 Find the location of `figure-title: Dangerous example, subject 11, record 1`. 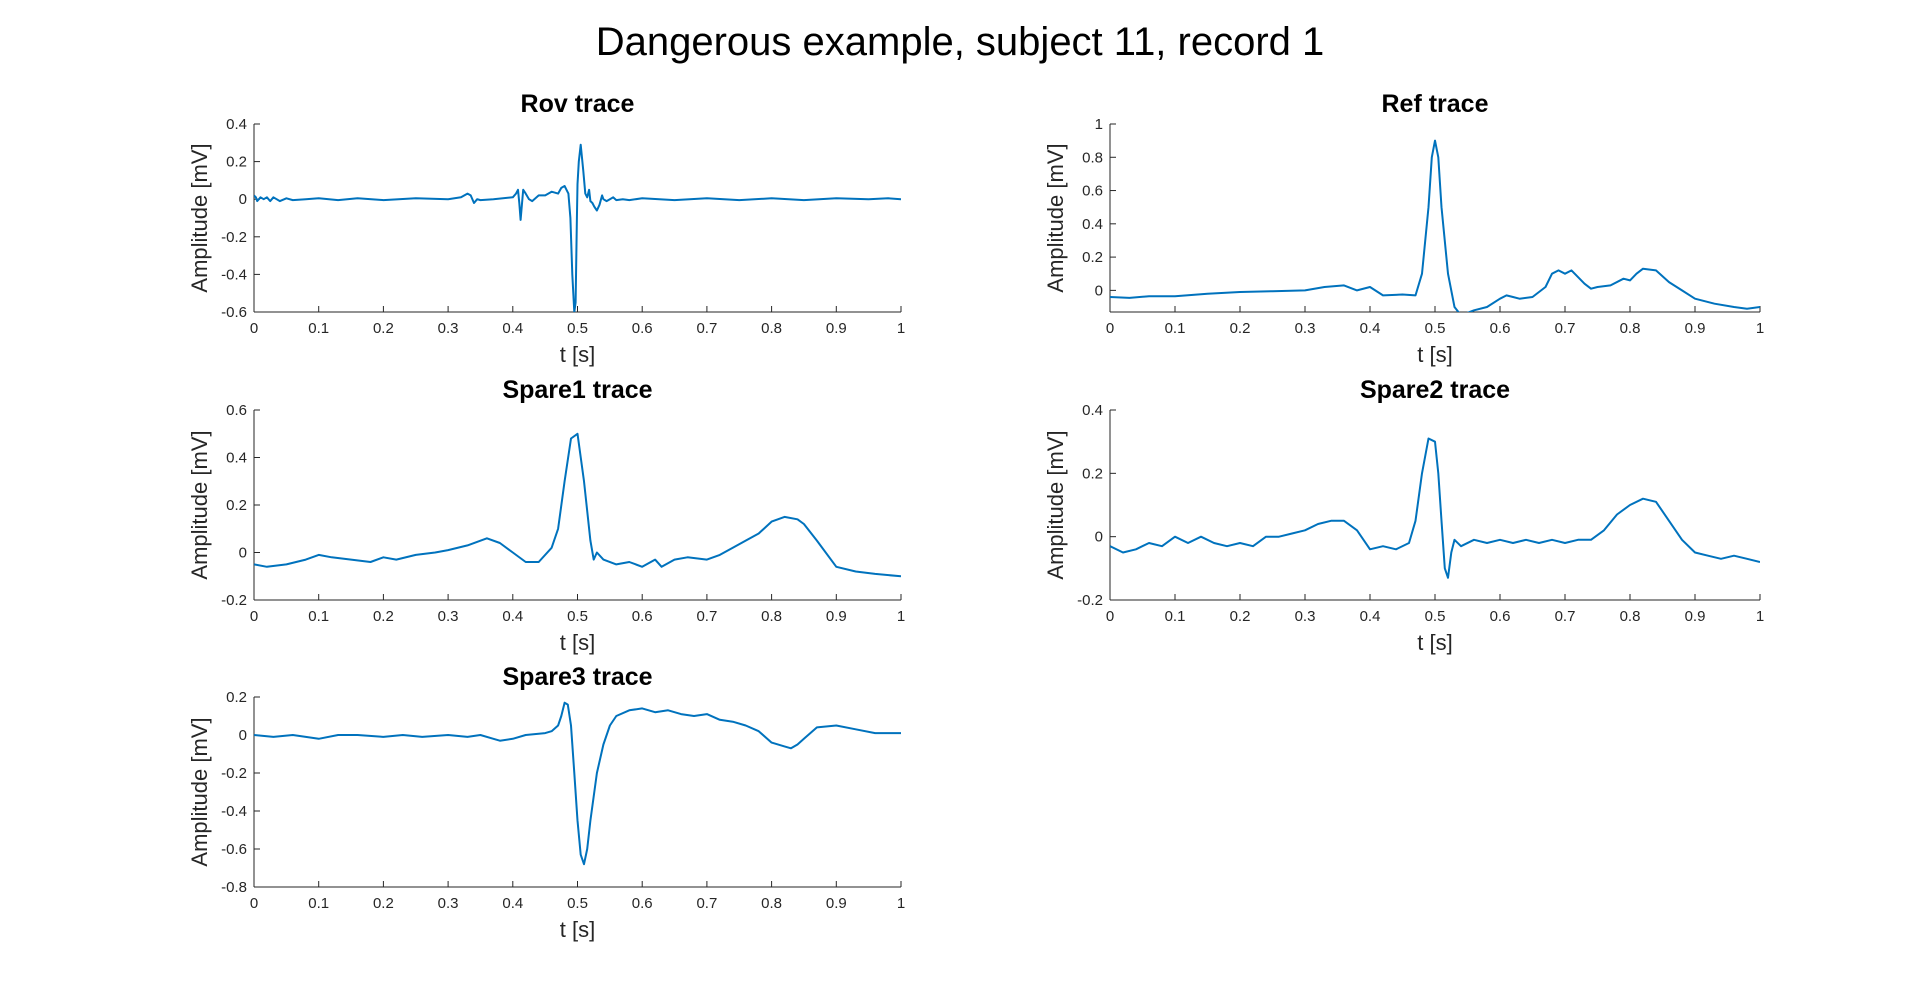

figure-title: Dangerous example, subject 11, record 1 is located at coordinates (960, 42).